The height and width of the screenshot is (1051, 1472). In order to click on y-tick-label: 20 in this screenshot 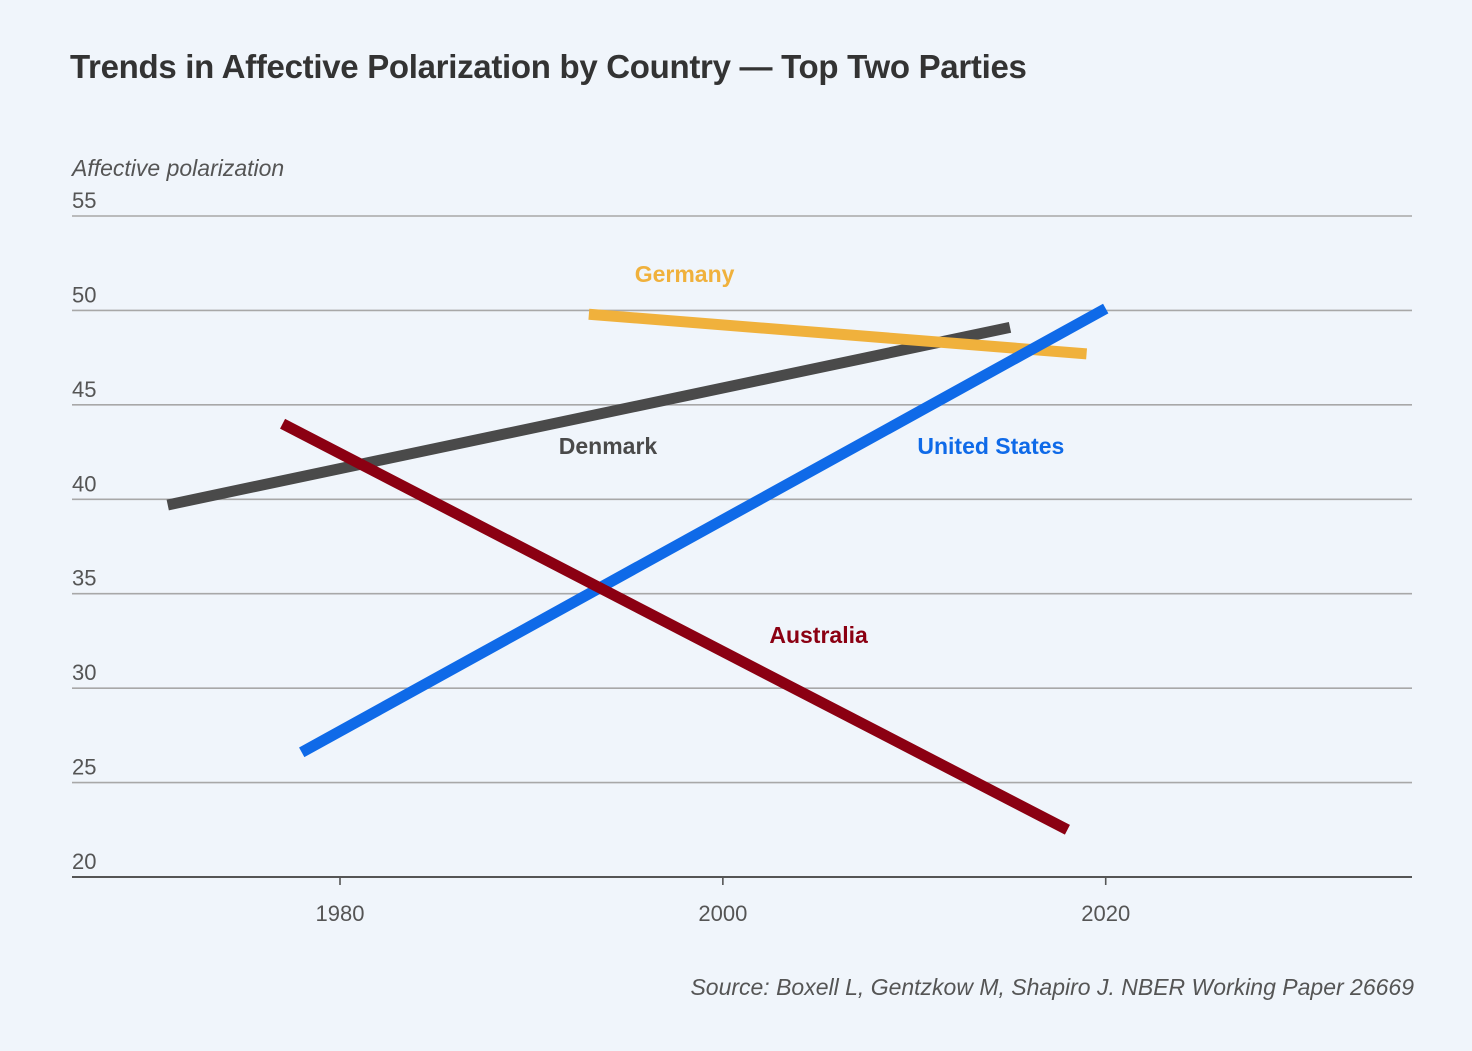, I will do `click(84, 861)`.